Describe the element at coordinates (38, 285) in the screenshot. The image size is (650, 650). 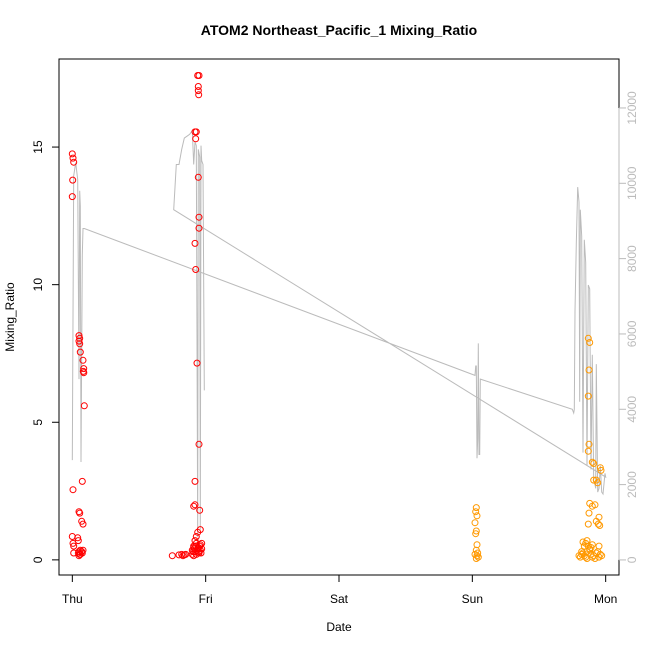
I see `y-tick-label: 10` at that location.